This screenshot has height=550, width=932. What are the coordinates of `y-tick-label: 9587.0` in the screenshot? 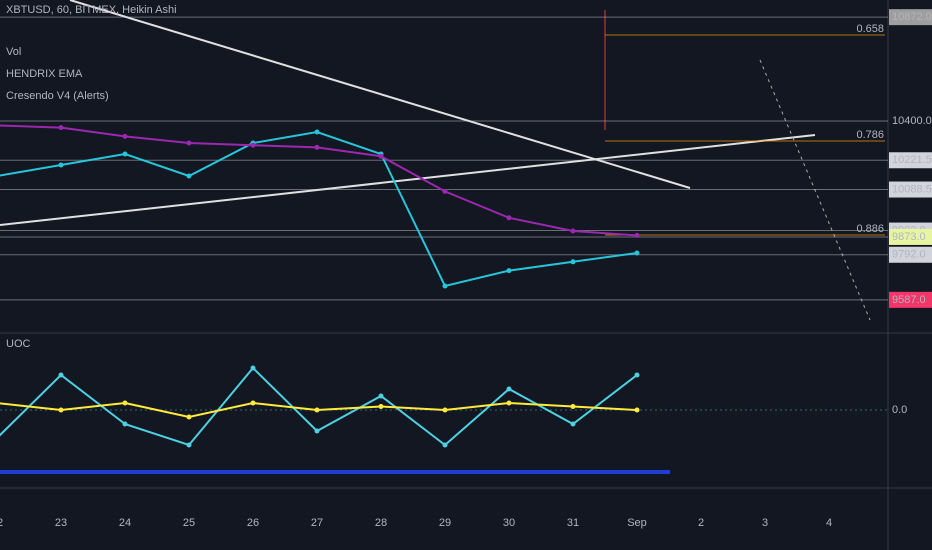 It's located at (909, 300).